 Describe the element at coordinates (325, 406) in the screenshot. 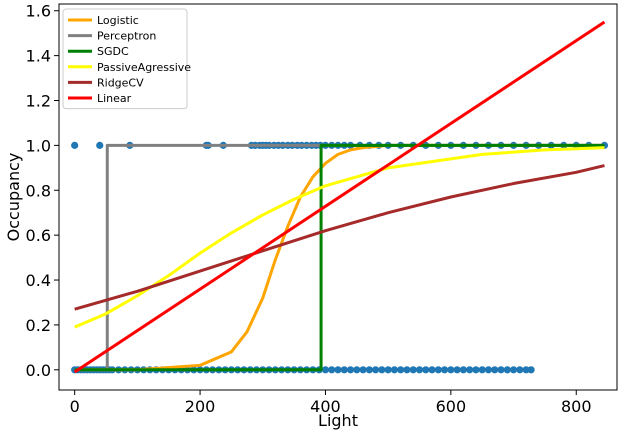

I see `x-tick-label: 400` at that location.